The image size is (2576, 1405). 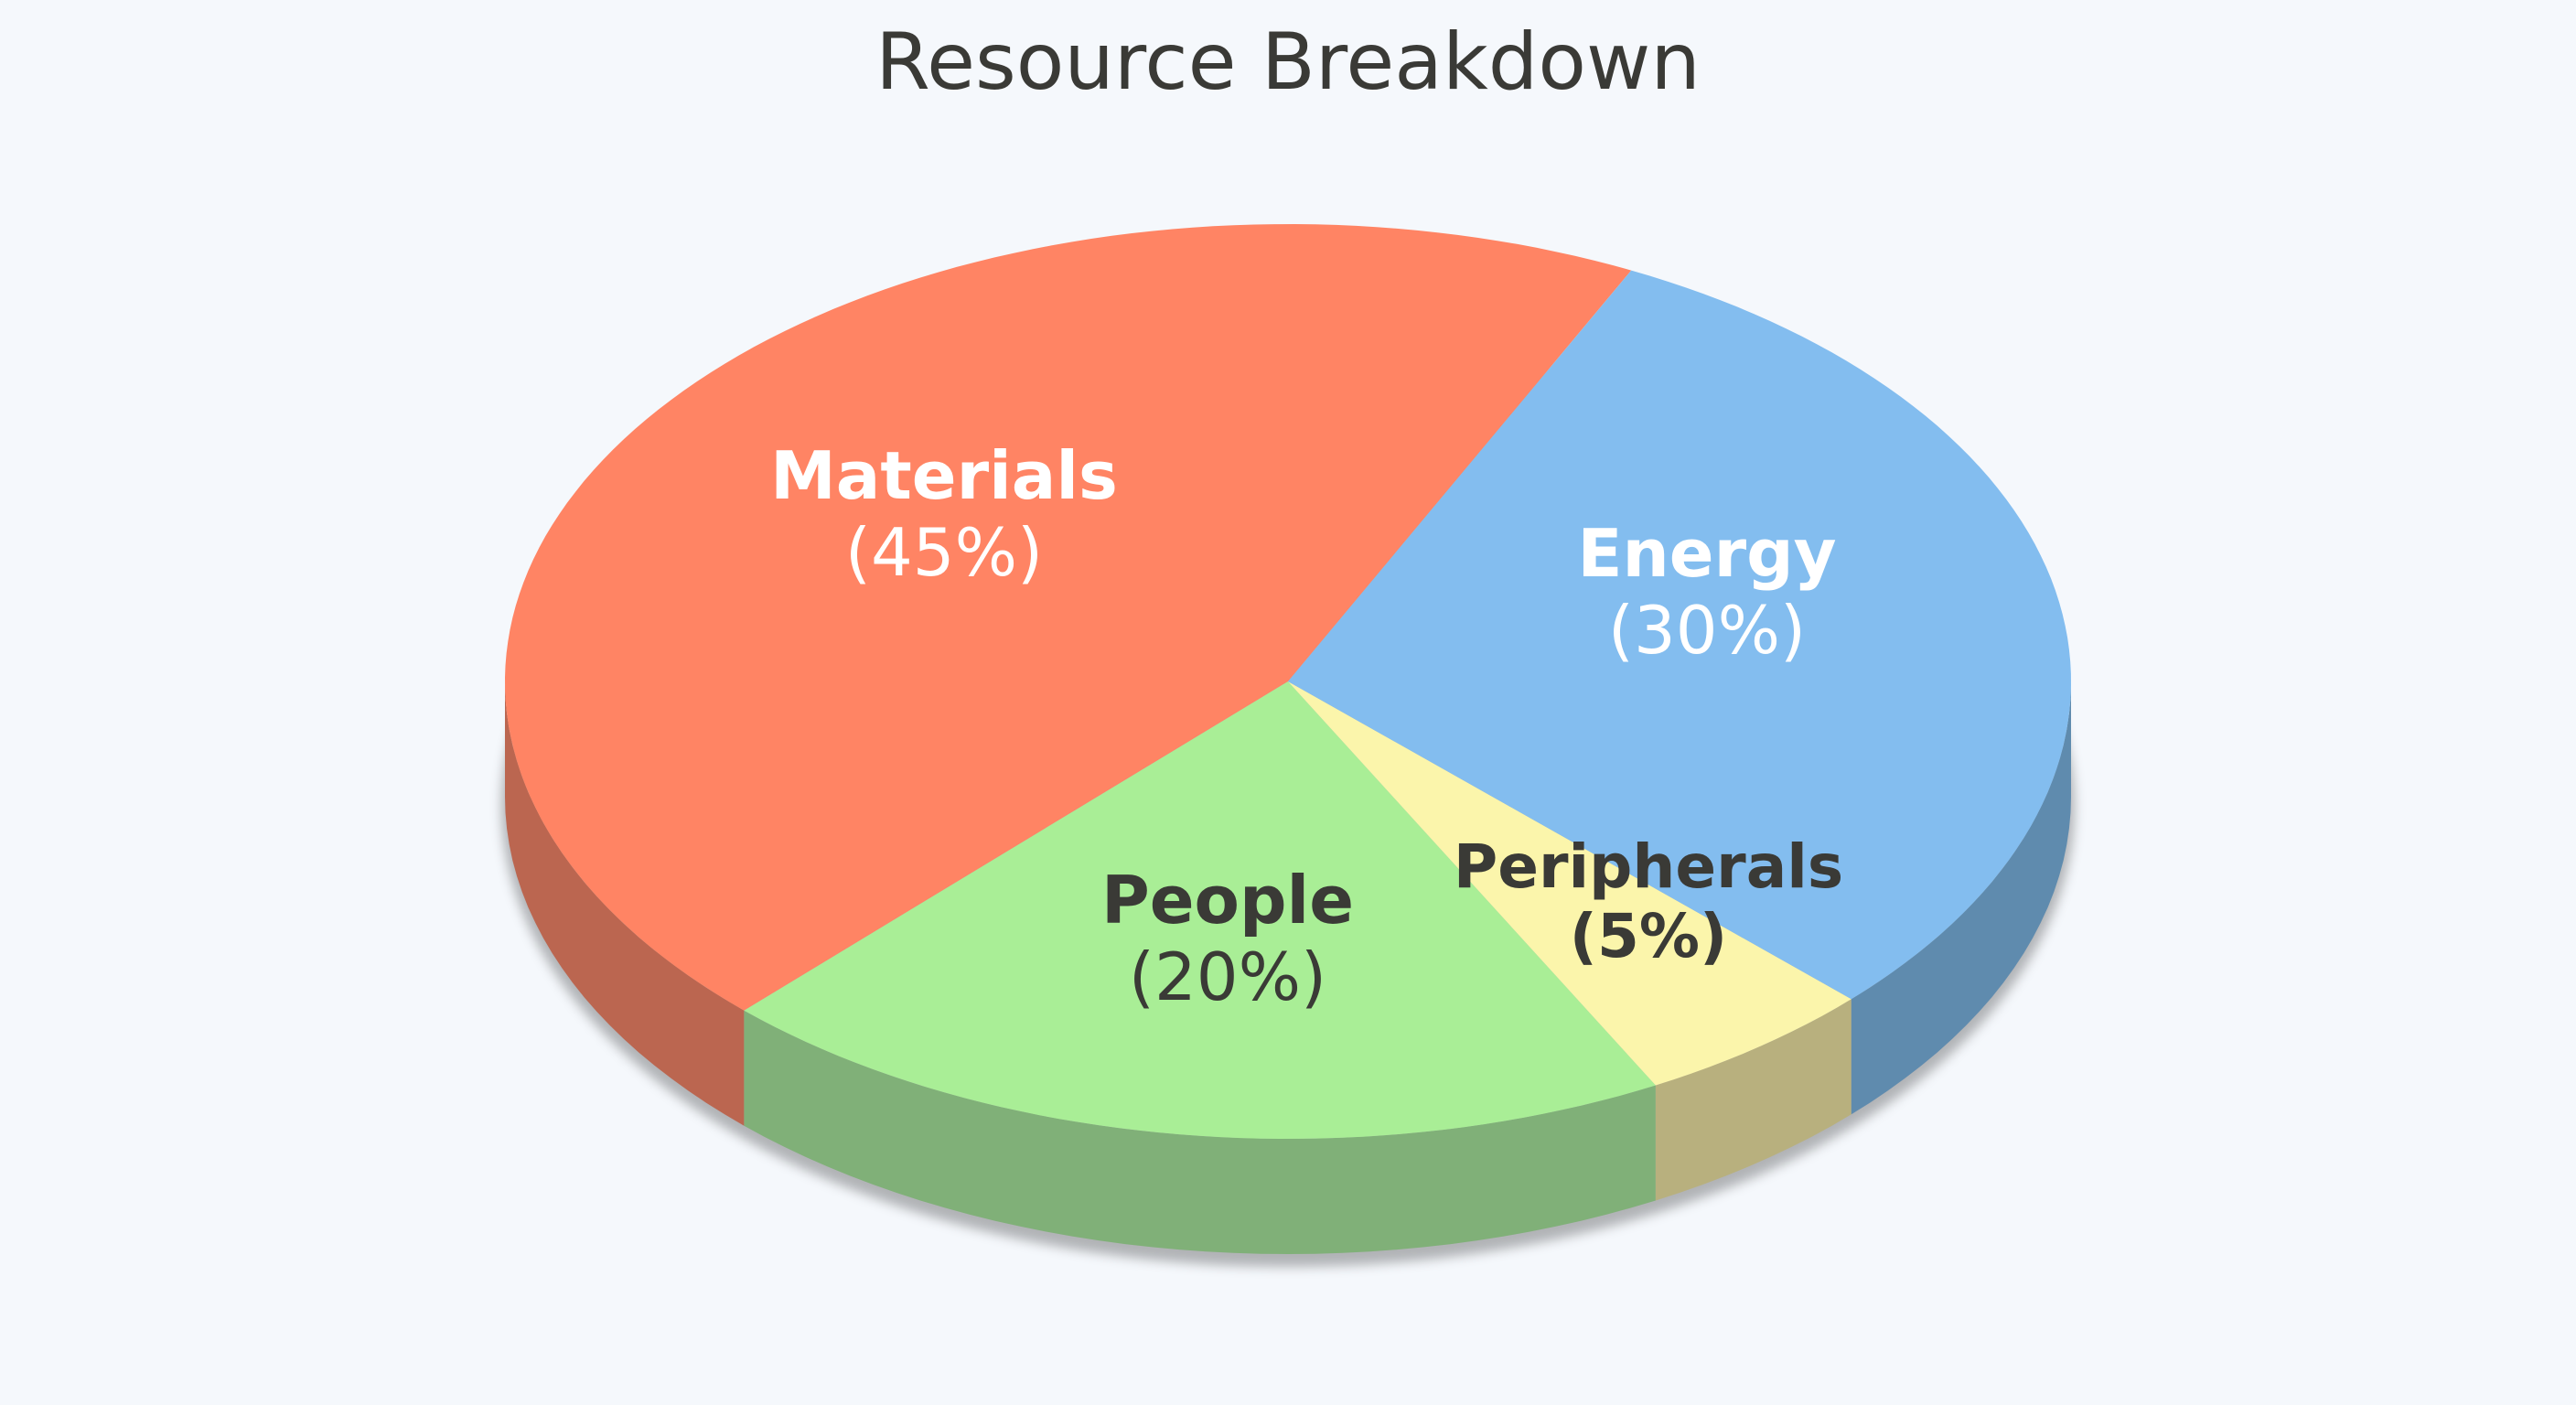 I want to click on value-label-energy: (30%), so click(x=1707, y=630).